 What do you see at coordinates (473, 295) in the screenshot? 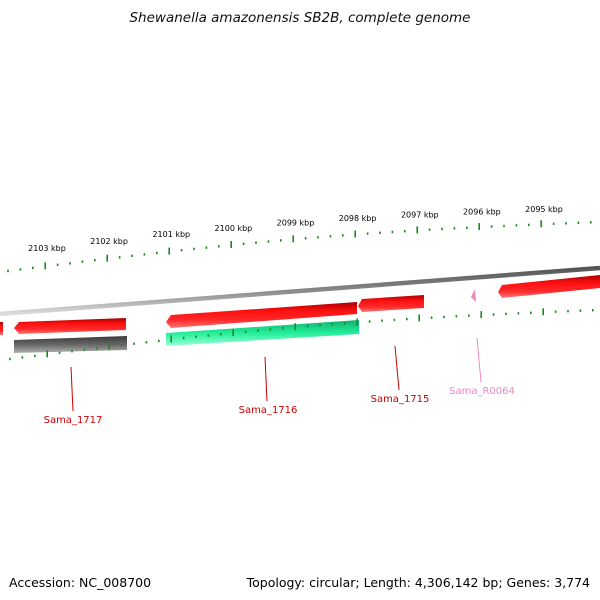
I see `gene-feature-sama-r0064` at bounding box center [473, 295].